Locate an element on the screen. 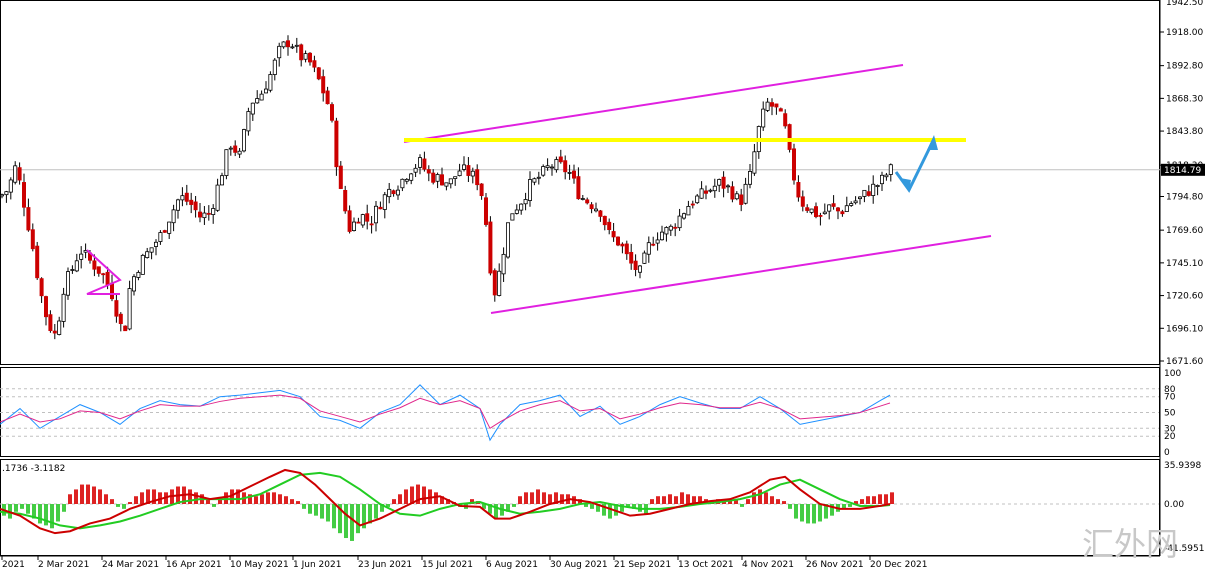  osc-level-label: 50 is located at coordinates (1170, 414).